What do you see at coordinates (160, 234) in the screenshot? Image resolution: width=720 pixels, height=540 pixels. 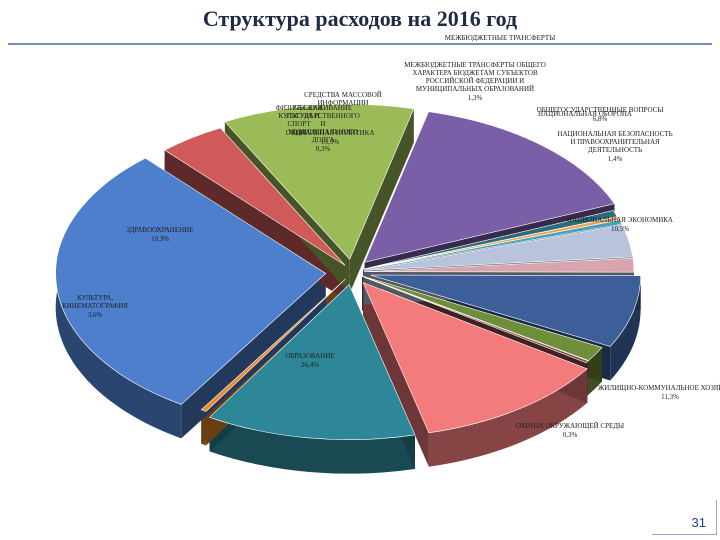 I see `pie-slice-label: ЗДРАВООХРАНЕНИЕ 10,3%` at bounding box center [160, 234].